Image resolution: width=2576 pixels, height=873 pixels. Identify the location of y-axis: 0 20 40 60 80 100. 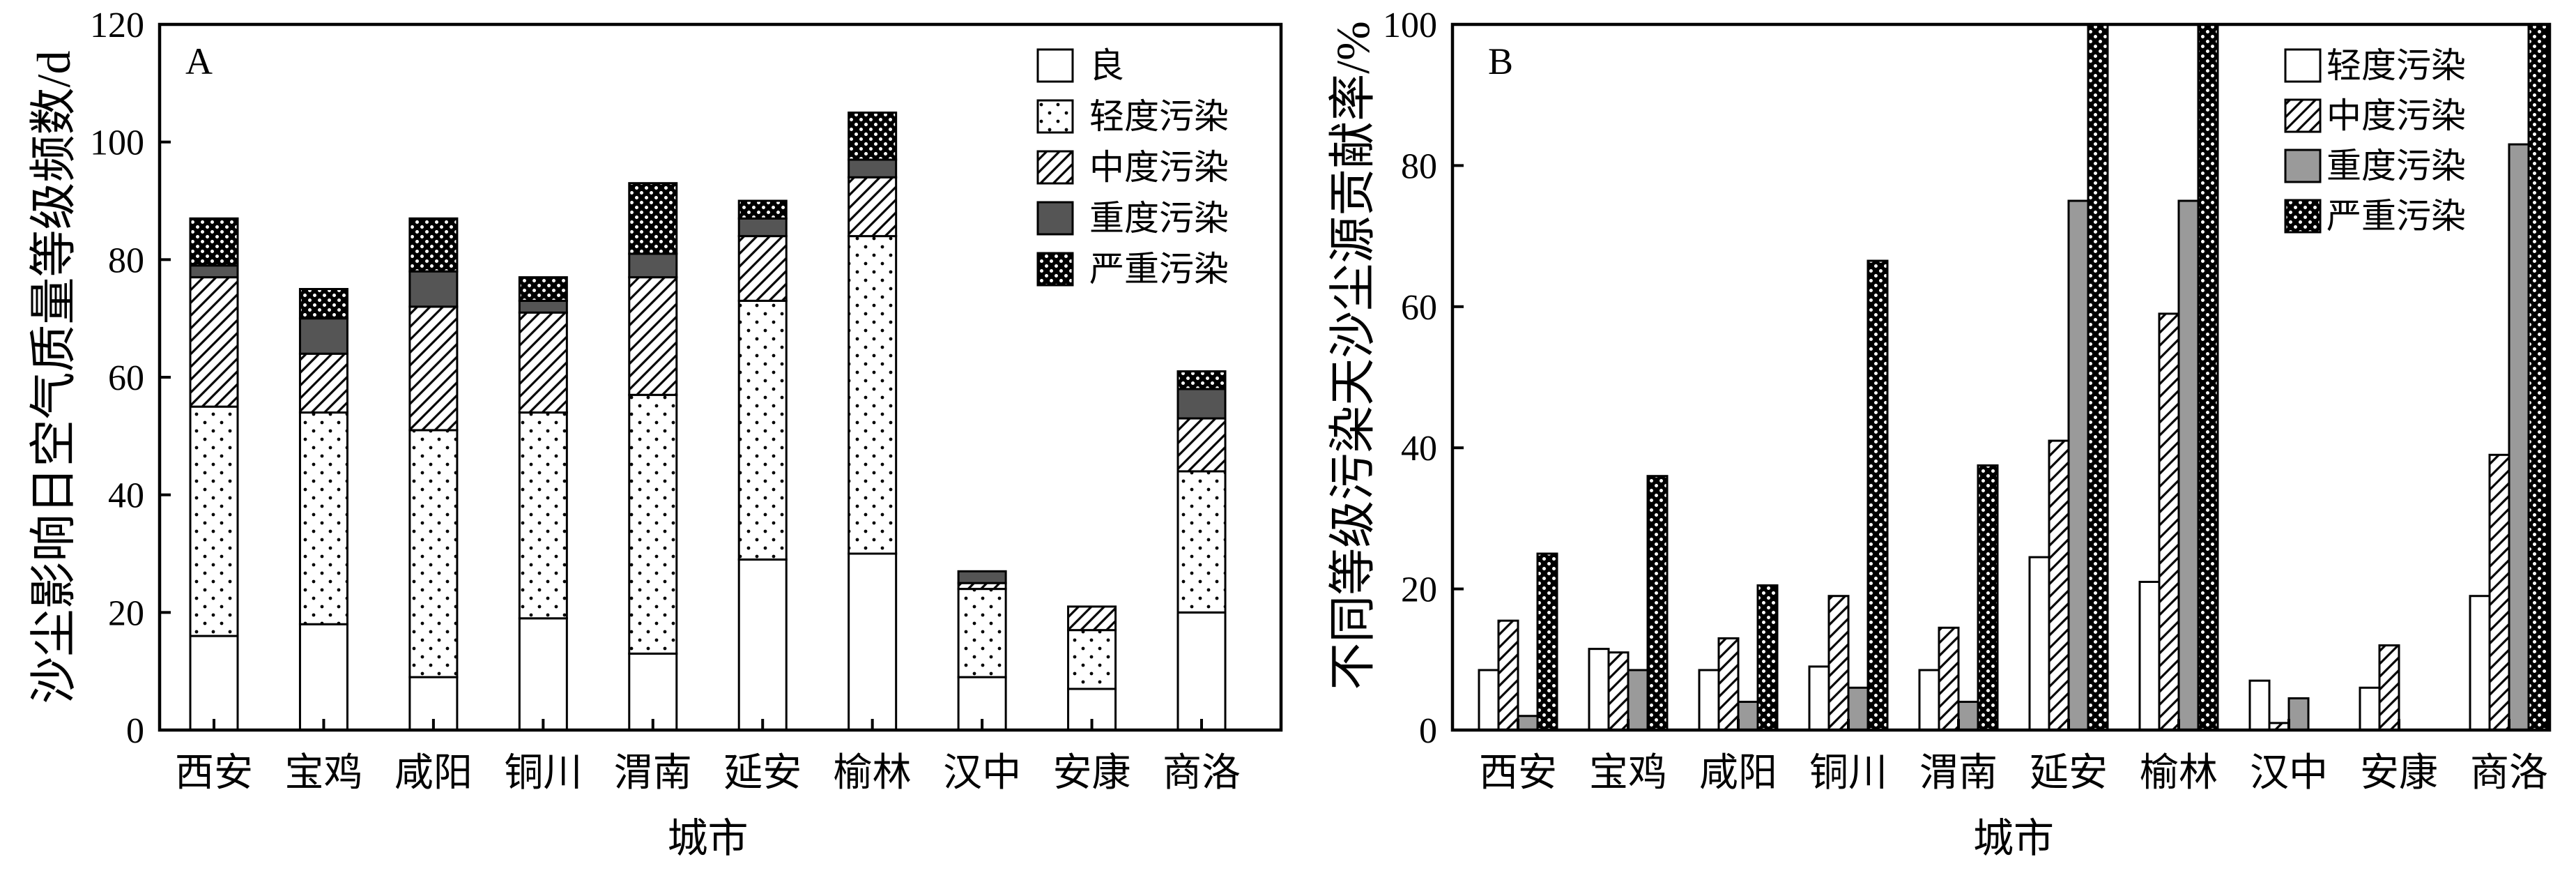
(1423, 379).